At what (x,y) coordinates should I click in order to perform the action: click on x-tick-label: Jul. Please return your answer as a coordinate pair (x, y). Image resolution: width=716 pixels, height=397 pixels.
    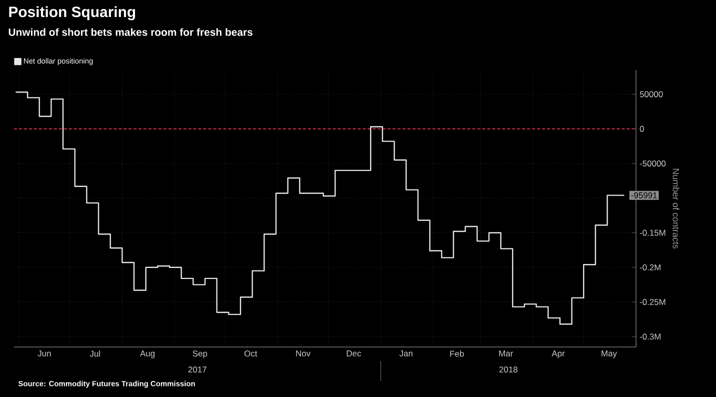
    Looking at the image, I should click on (95, 353).